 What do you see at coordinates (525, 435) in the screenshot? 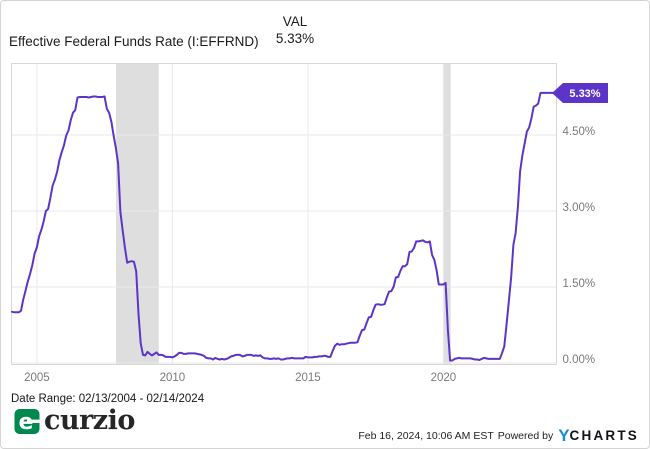
I see `powered-by-label: Powered by` at bounding box center [525, 435].